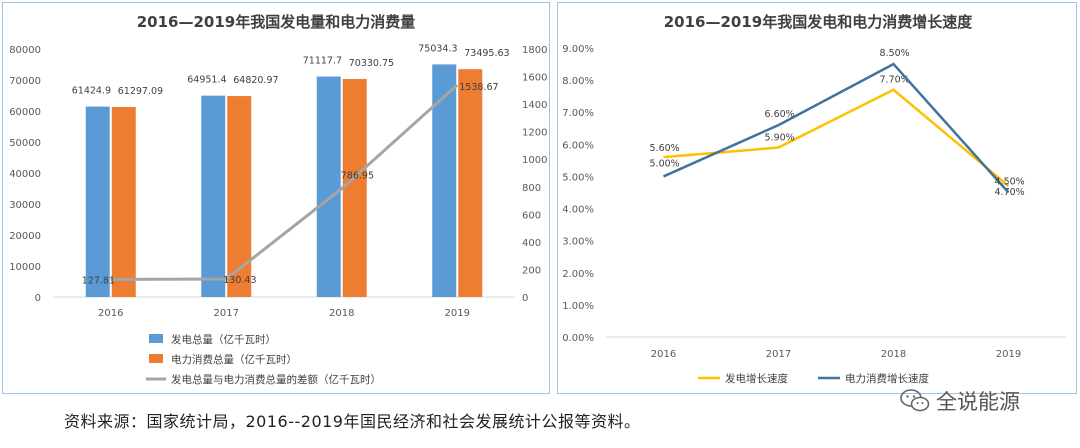 Image resolution: width=1080 pixels, height=448 pixels. Describe the element at coordinates (578, 306) in the screenshot. I see `y-tick-label: 1.00%` at that location.